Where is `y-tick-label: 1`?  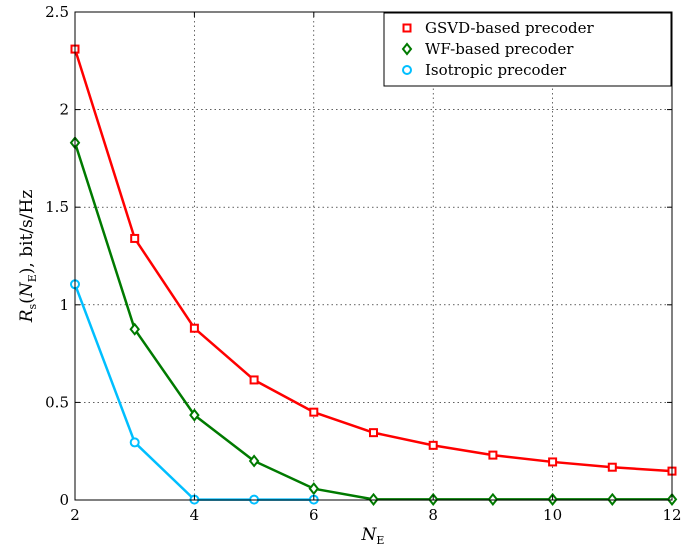 y-tick-label: 1 is located at coordinates (64, 305).